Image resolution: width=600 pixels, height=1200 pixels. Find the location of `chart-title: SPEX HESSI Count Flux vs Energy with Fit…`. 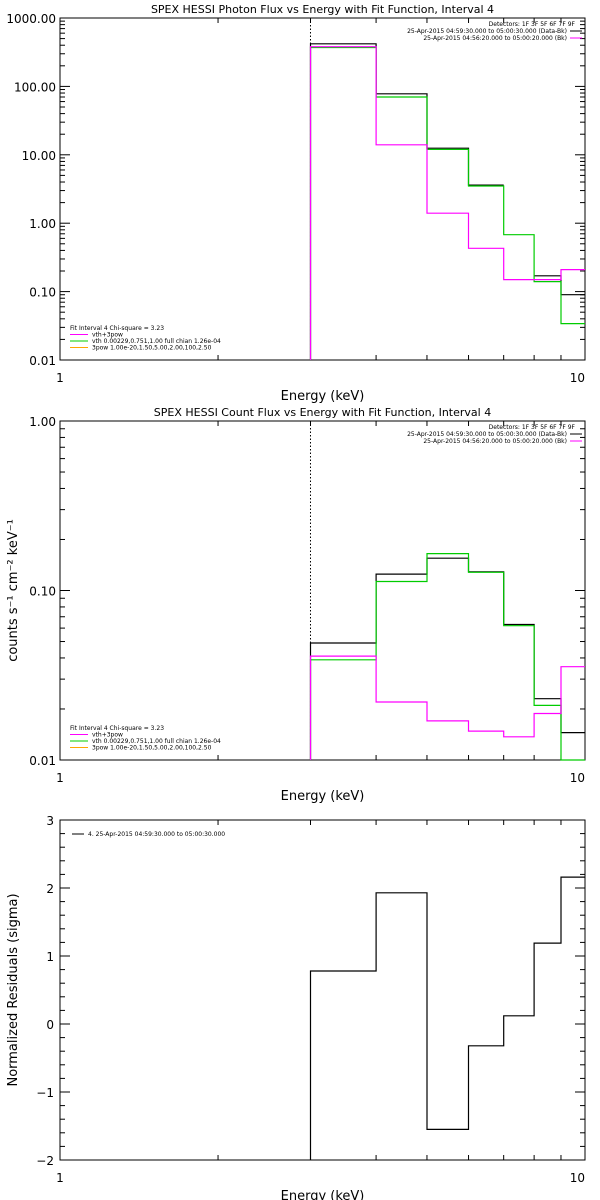

chart-title: SPEX HESSI Count Flux vs Energy with Fit… is located at coordinates (322, 412).